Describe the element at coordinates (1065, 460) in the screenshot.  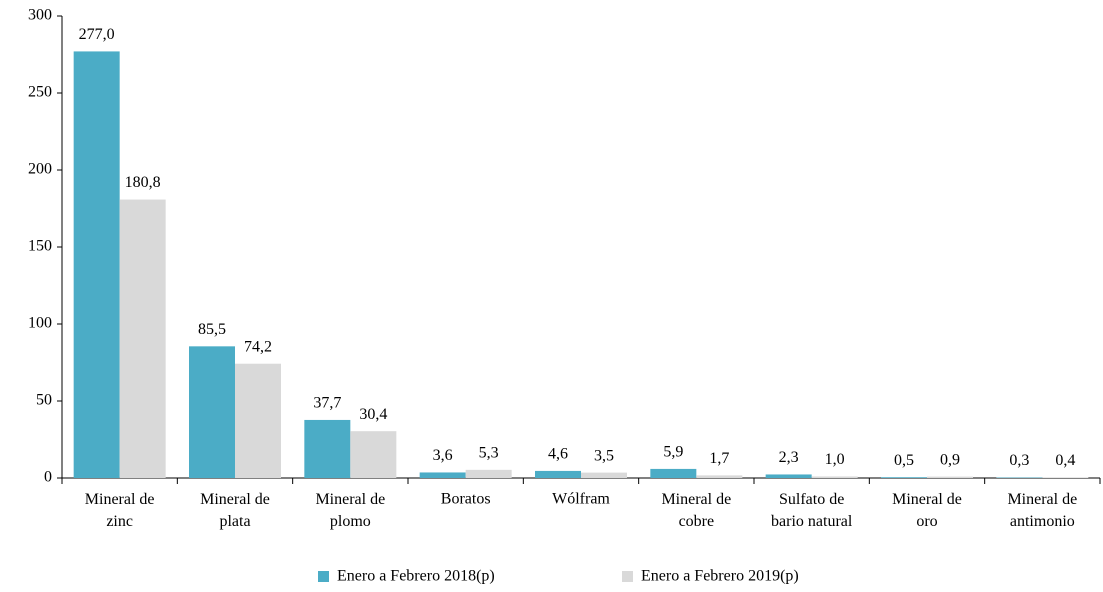
I see `data-label: 0,4` at that location.